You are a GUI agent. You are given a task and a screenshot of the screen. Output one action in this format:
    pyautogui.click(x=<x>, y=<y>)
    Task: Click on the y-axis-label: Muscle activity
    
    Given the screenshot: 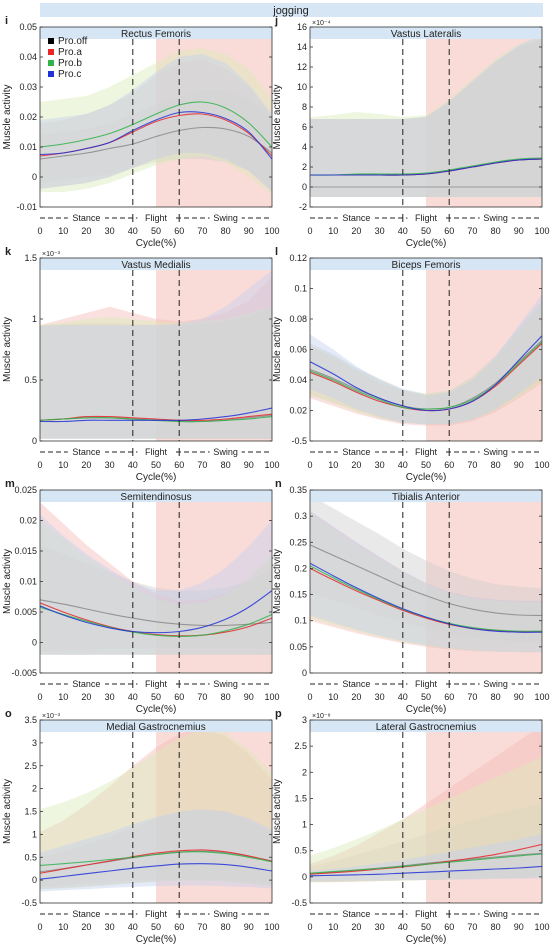 What is the action you would take?
    pyautogui.click(x=277, y=349)
    